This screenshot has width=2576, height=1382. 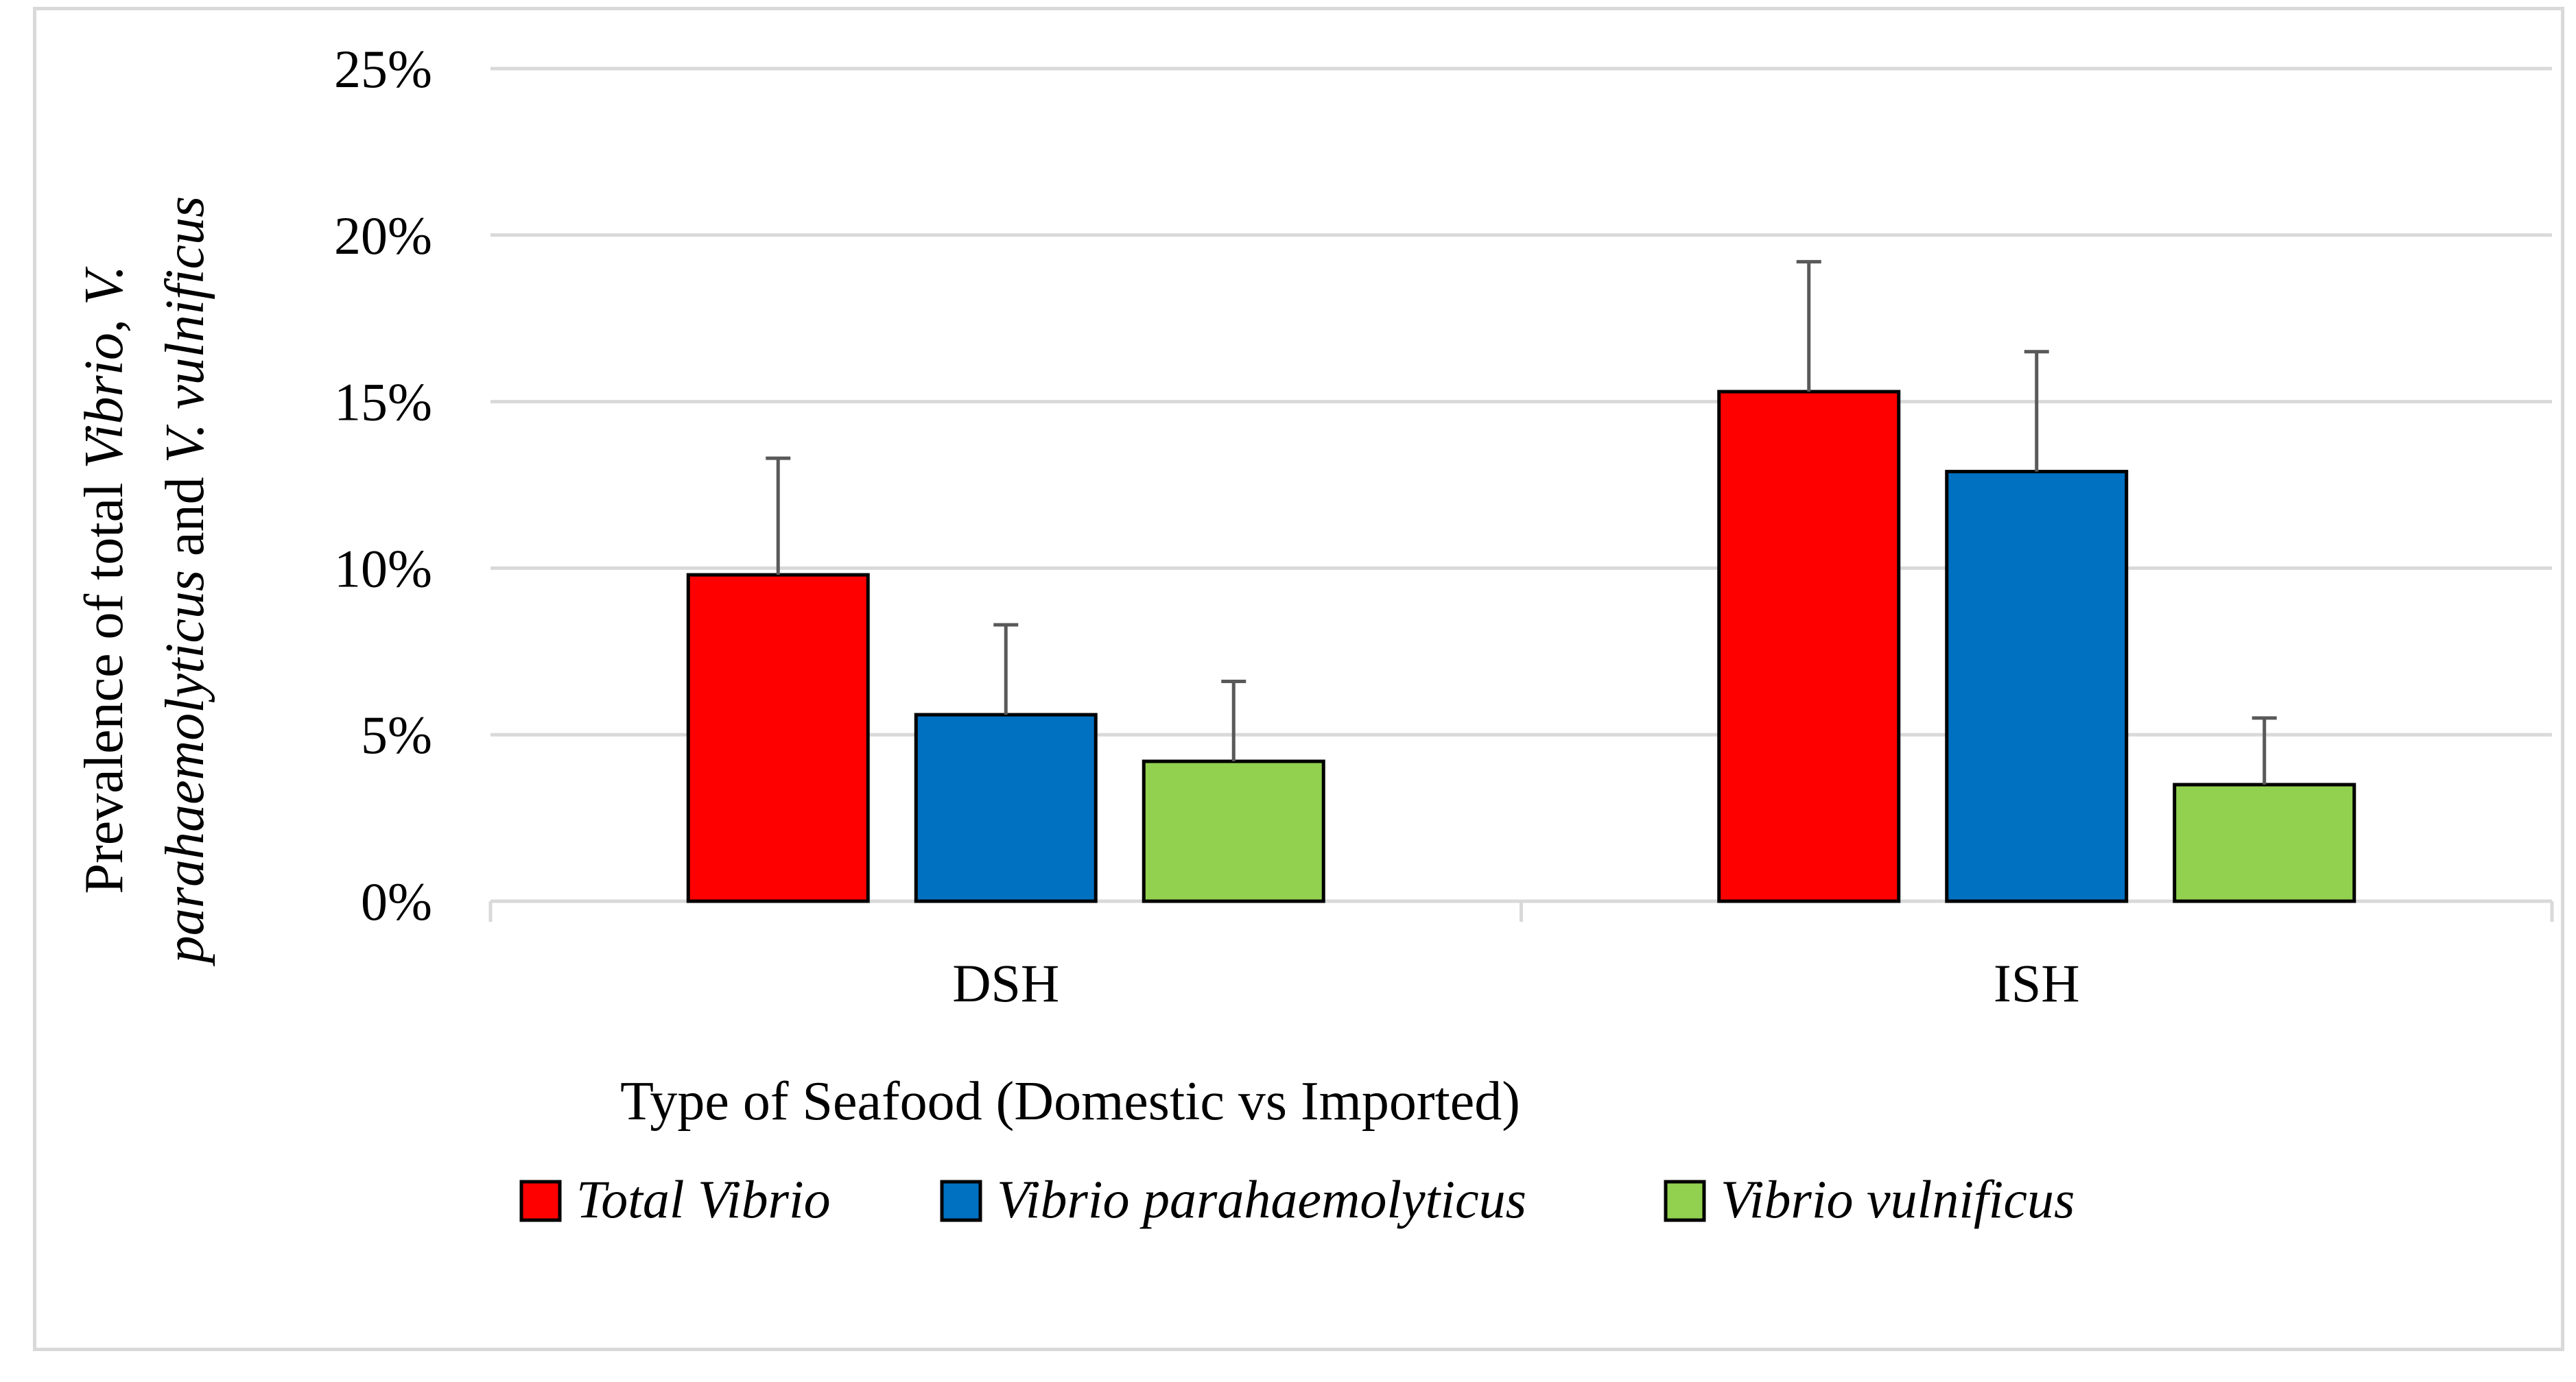 I want to click on y-axis-title-part: Vibrio, so click(x=104, y=401).